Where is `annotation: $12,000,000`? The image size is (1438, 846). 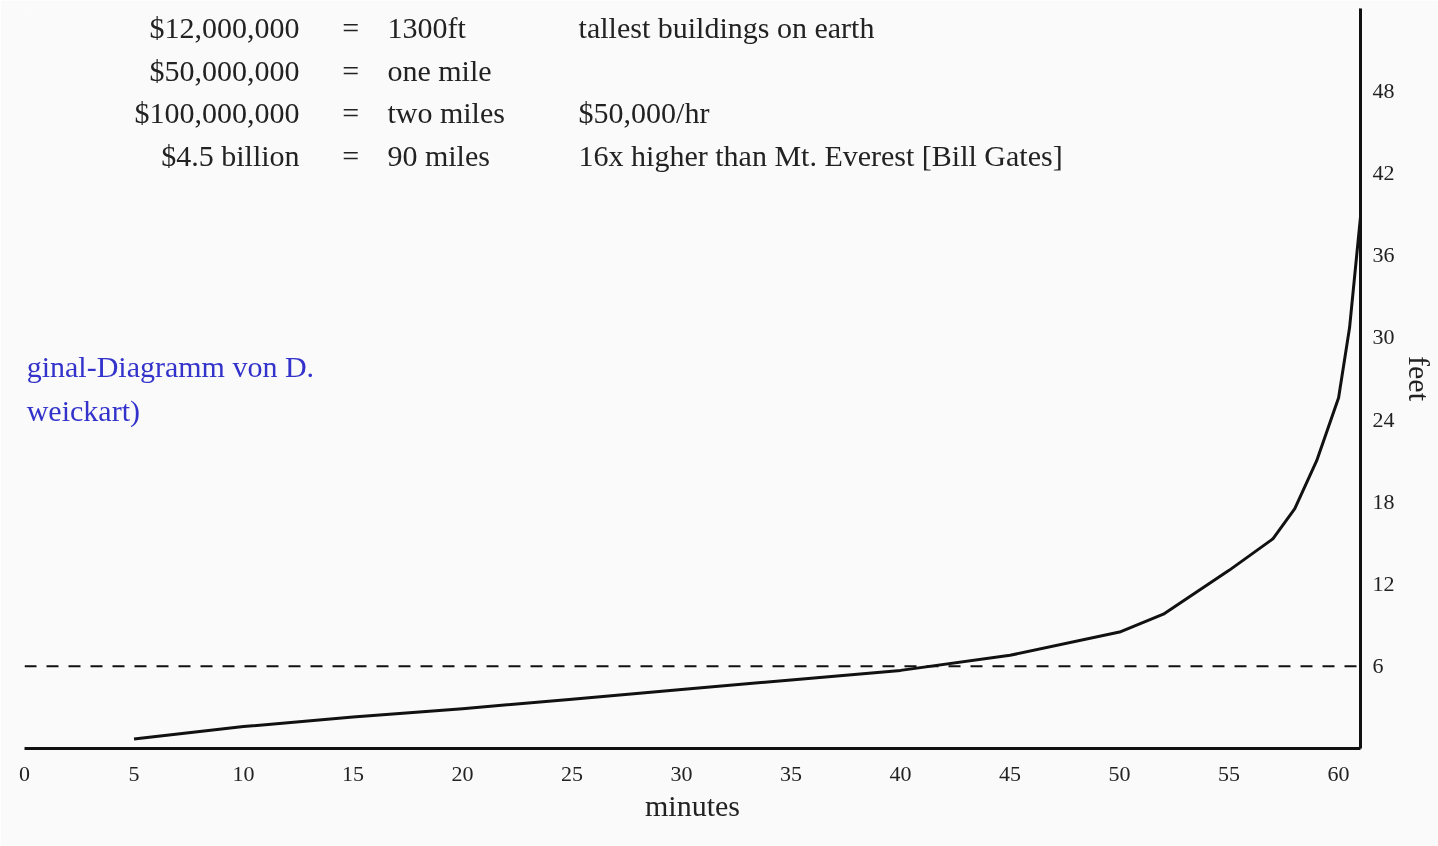 annotation: $12,000,000 is located at coordinates (224, 28).